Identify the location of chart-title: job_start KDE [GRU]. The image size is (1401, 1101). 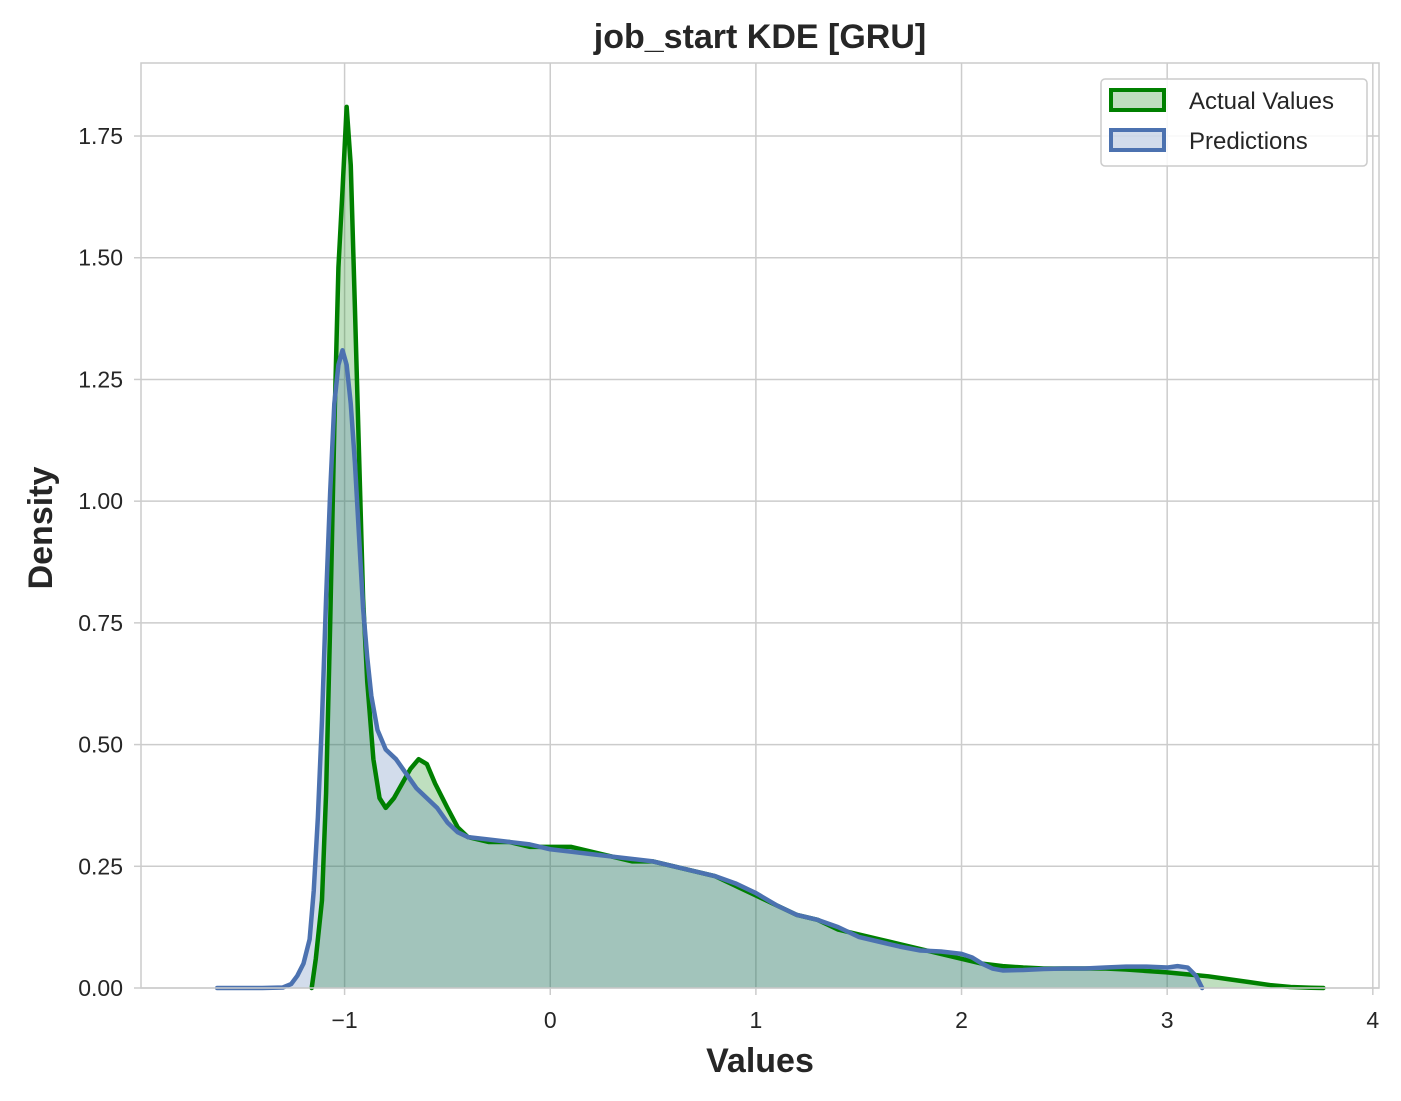
(759, 37).